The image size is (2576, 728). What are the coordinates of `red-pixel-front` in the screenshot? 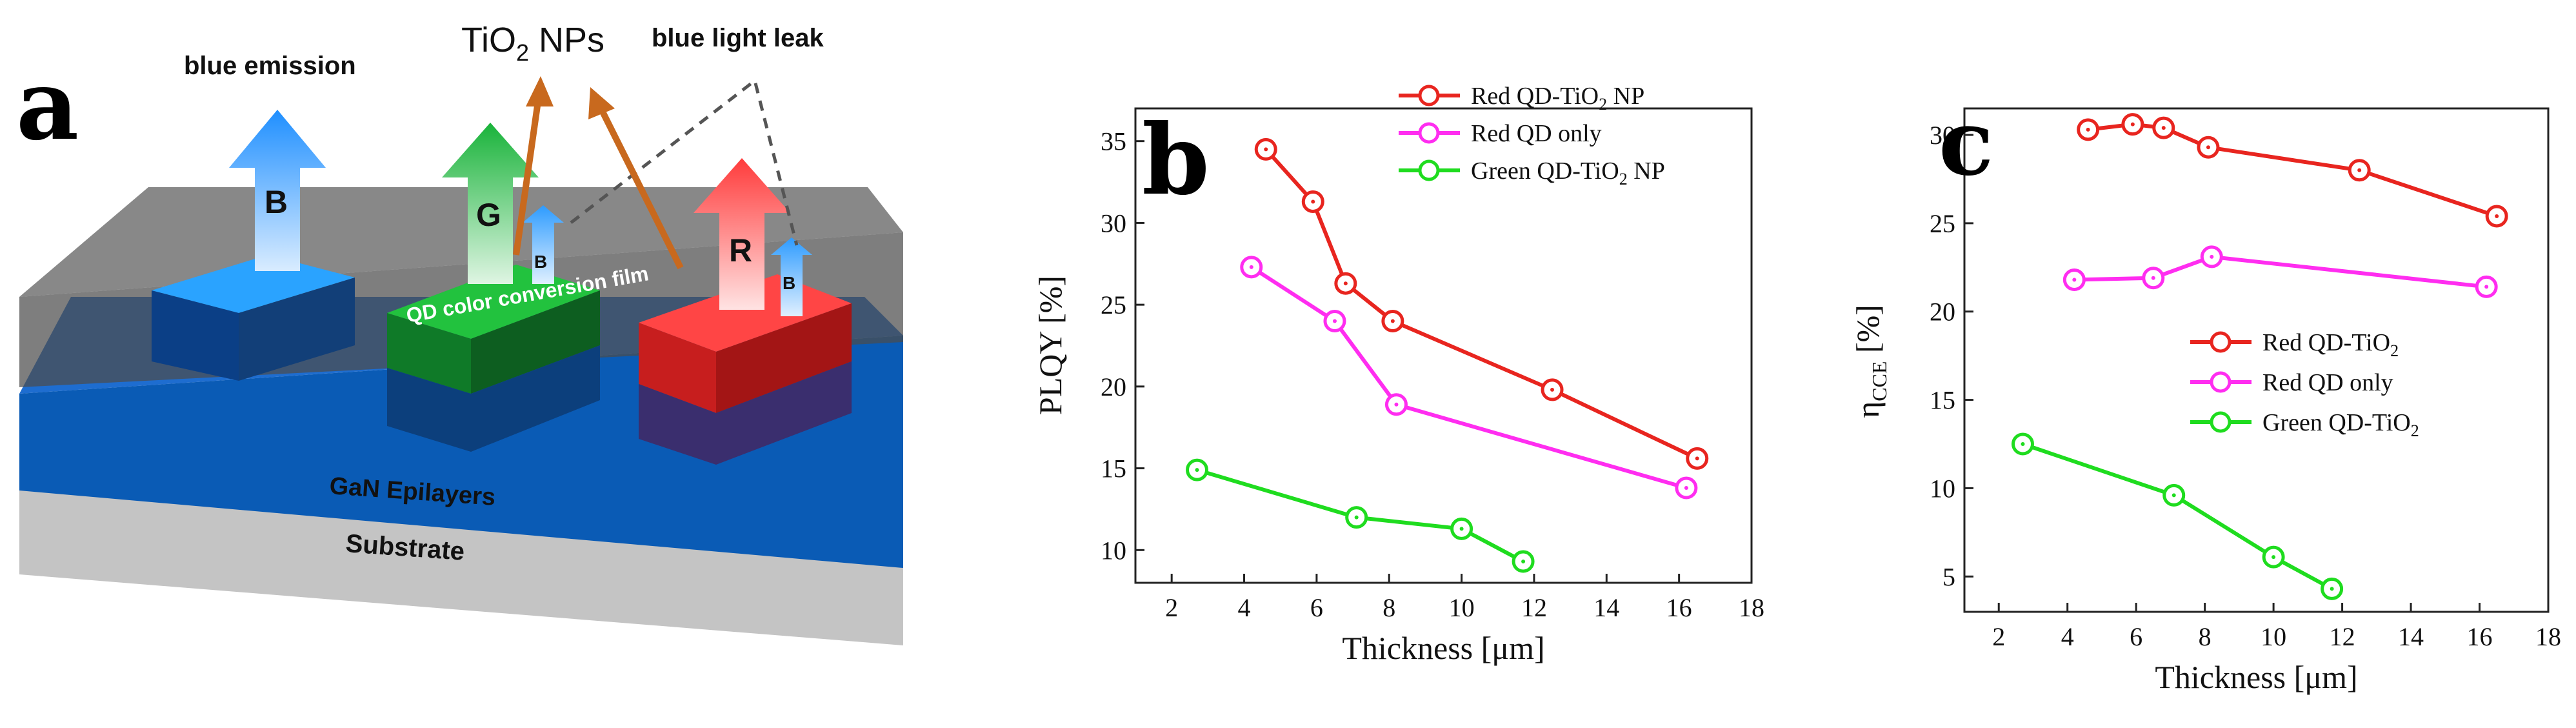 It's located at (677, 368).